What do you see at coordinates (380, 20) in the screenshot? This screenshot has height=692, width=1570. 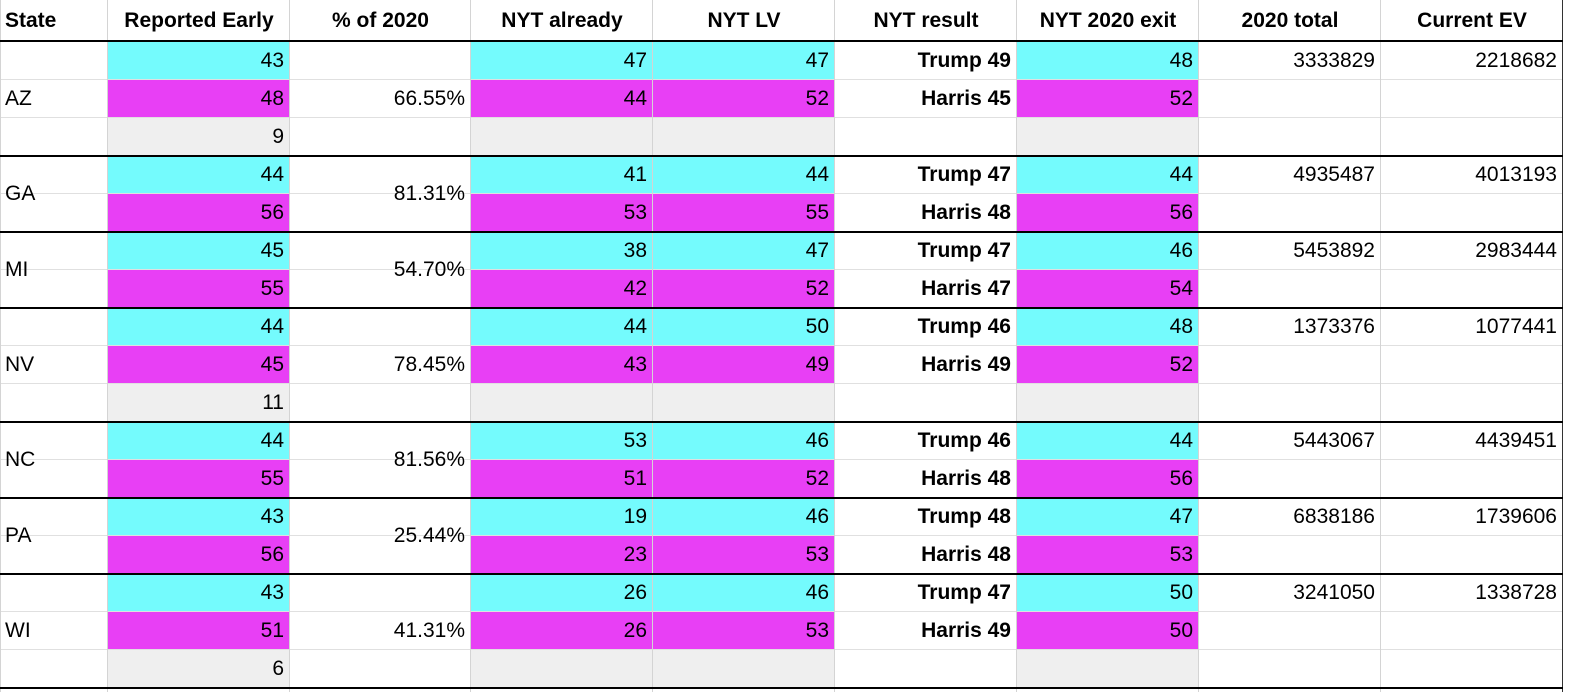 I see `column-header: % of 2020` at bounding box center [380, 20].